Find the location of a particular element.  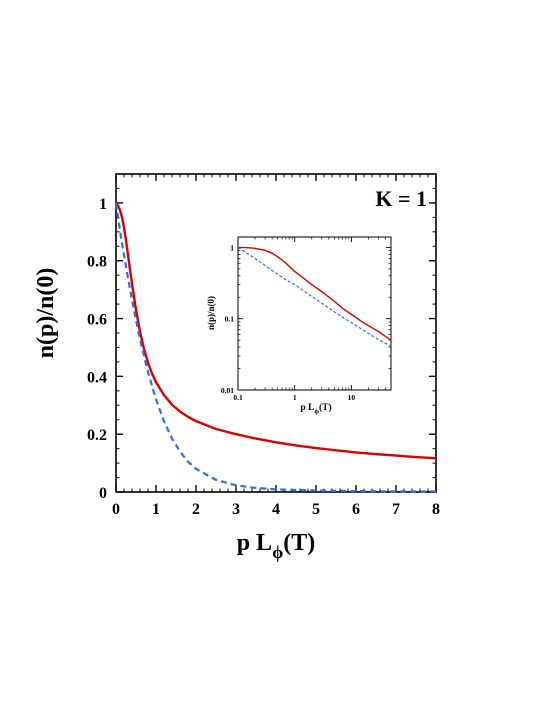

main-x-axis-label-tail: (T) is located at coordinates (299, 543).